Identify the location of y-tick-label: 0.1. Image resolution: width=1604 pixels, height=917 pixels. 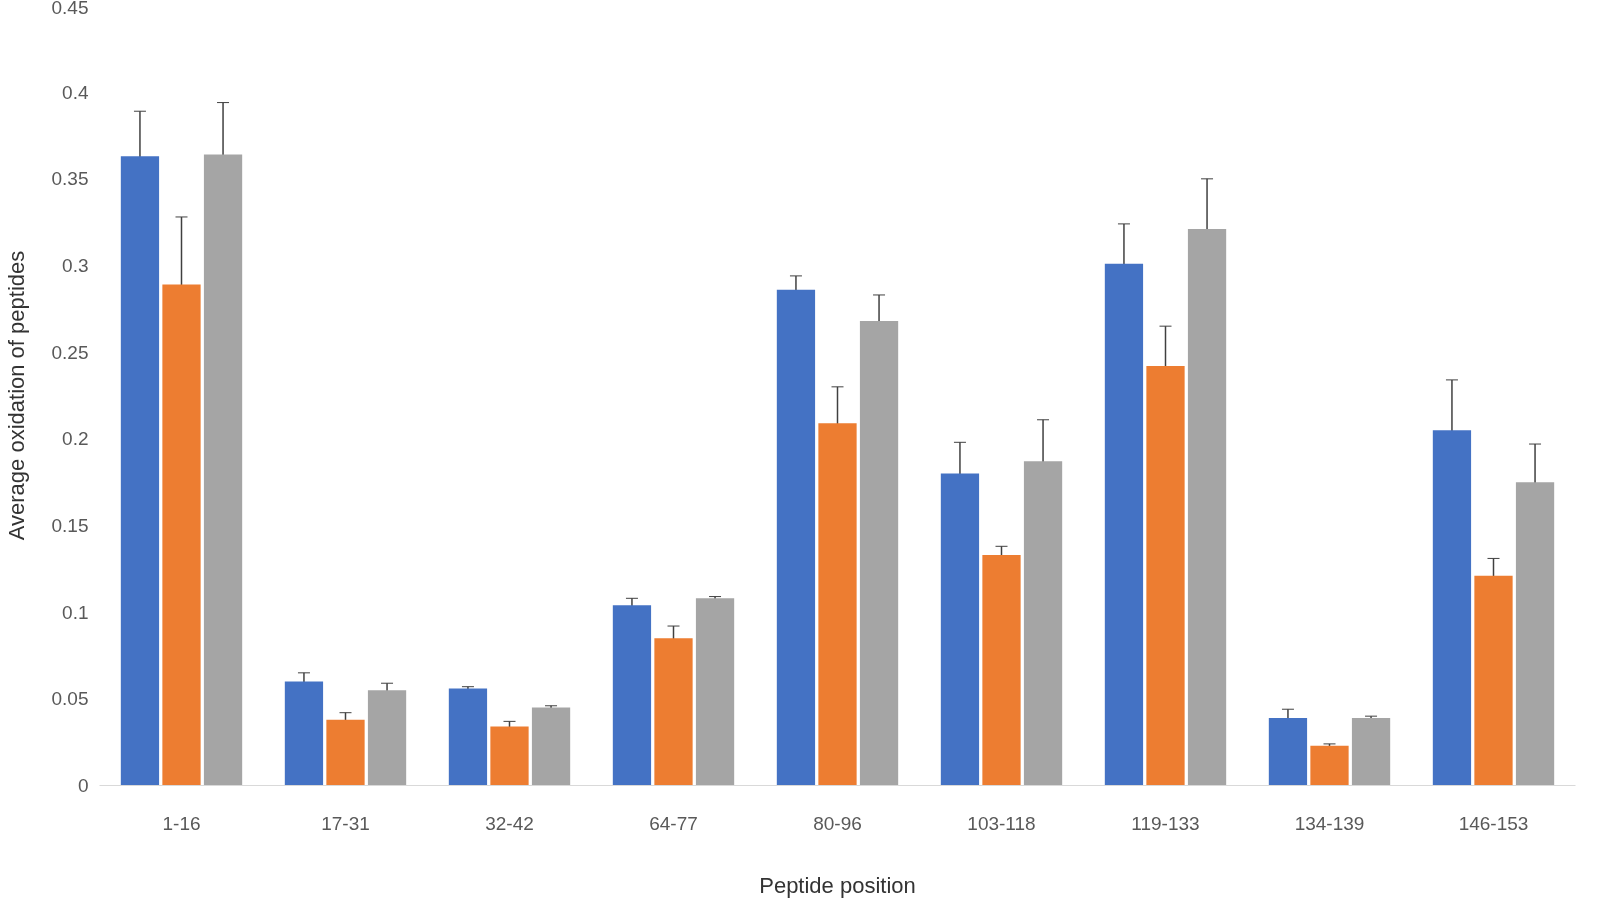
(75, 612).